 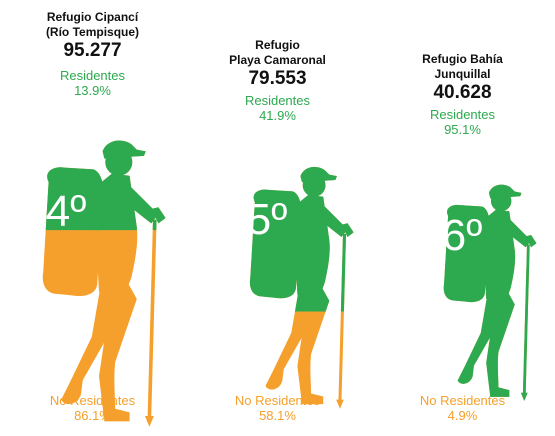 I want to click on rank-label: 6º, so click(x=462, y=235).